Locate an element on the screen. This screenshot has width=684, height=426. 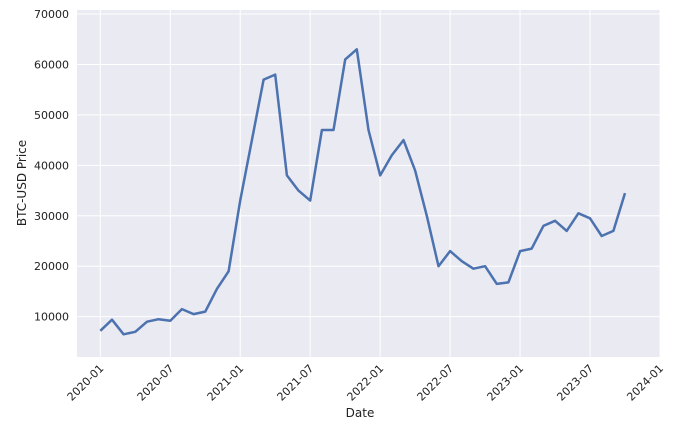
x-tick-label: 2023-01 is located at coordinates (506, 383).